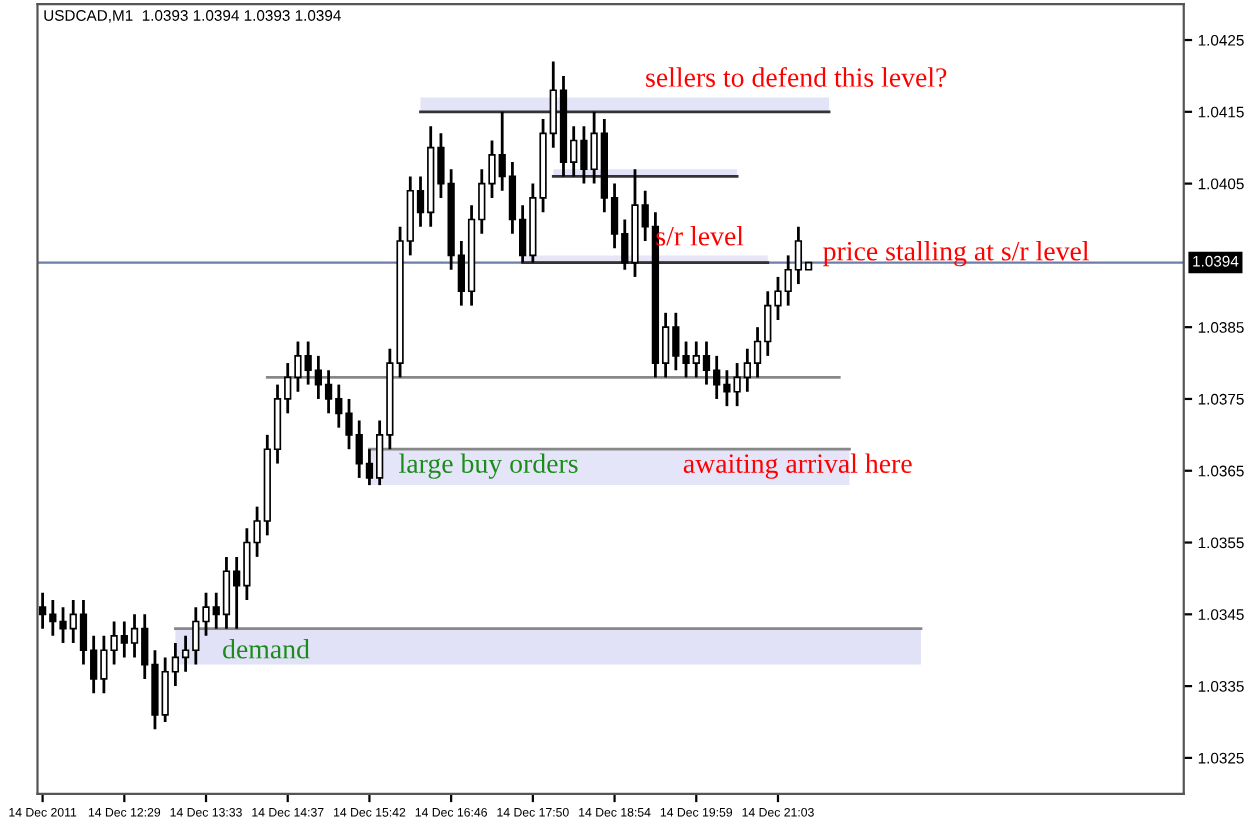 This screenshot has width=1250, height=826. Describe the element at coordinates (488, 466) in the screenshot. I see `annotation: large buy orders` at that location.